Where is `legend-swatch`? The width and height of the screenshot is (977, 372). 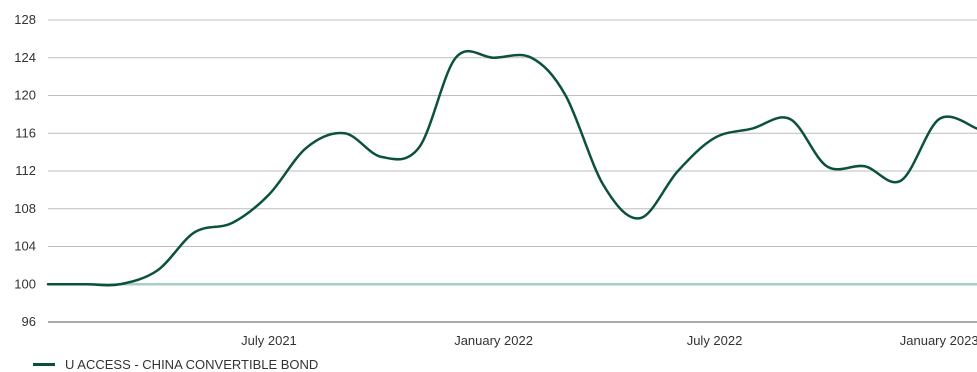 legend-swatch is located at coordinates (44, 364).